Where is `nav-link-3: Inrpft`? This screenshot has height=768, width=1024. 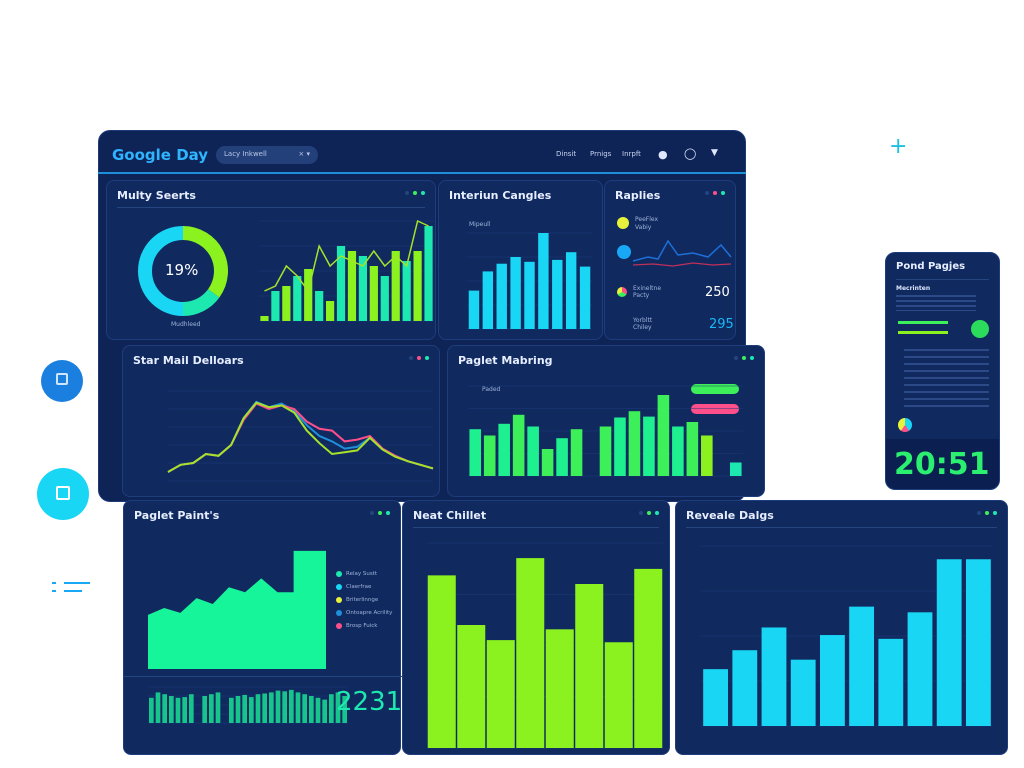 nav-link-3: Inrpft is located at coordinates (631, 154).